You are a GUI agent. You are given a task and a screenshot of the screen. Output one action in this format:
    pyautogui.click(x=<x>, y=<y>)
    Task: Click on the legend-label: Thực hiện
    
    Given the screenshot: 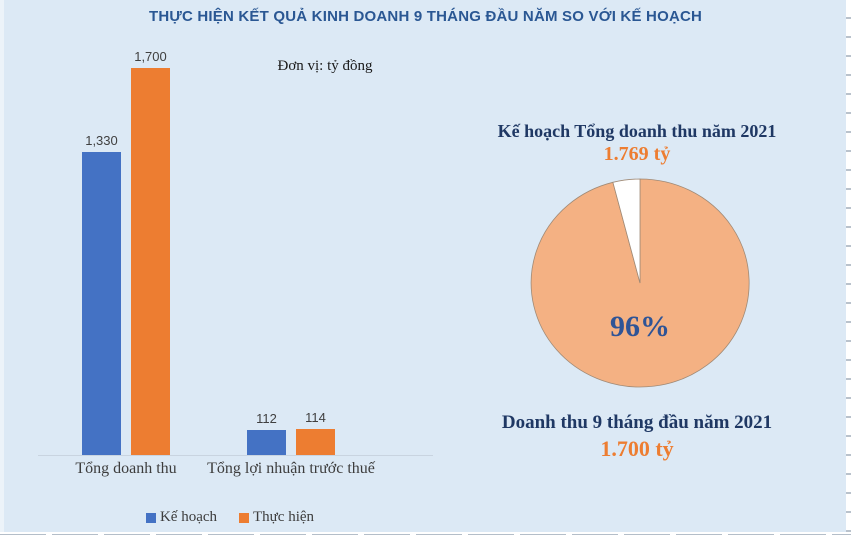 What is the action you would take?
    pyautogui.click(x=284, y=517)
    